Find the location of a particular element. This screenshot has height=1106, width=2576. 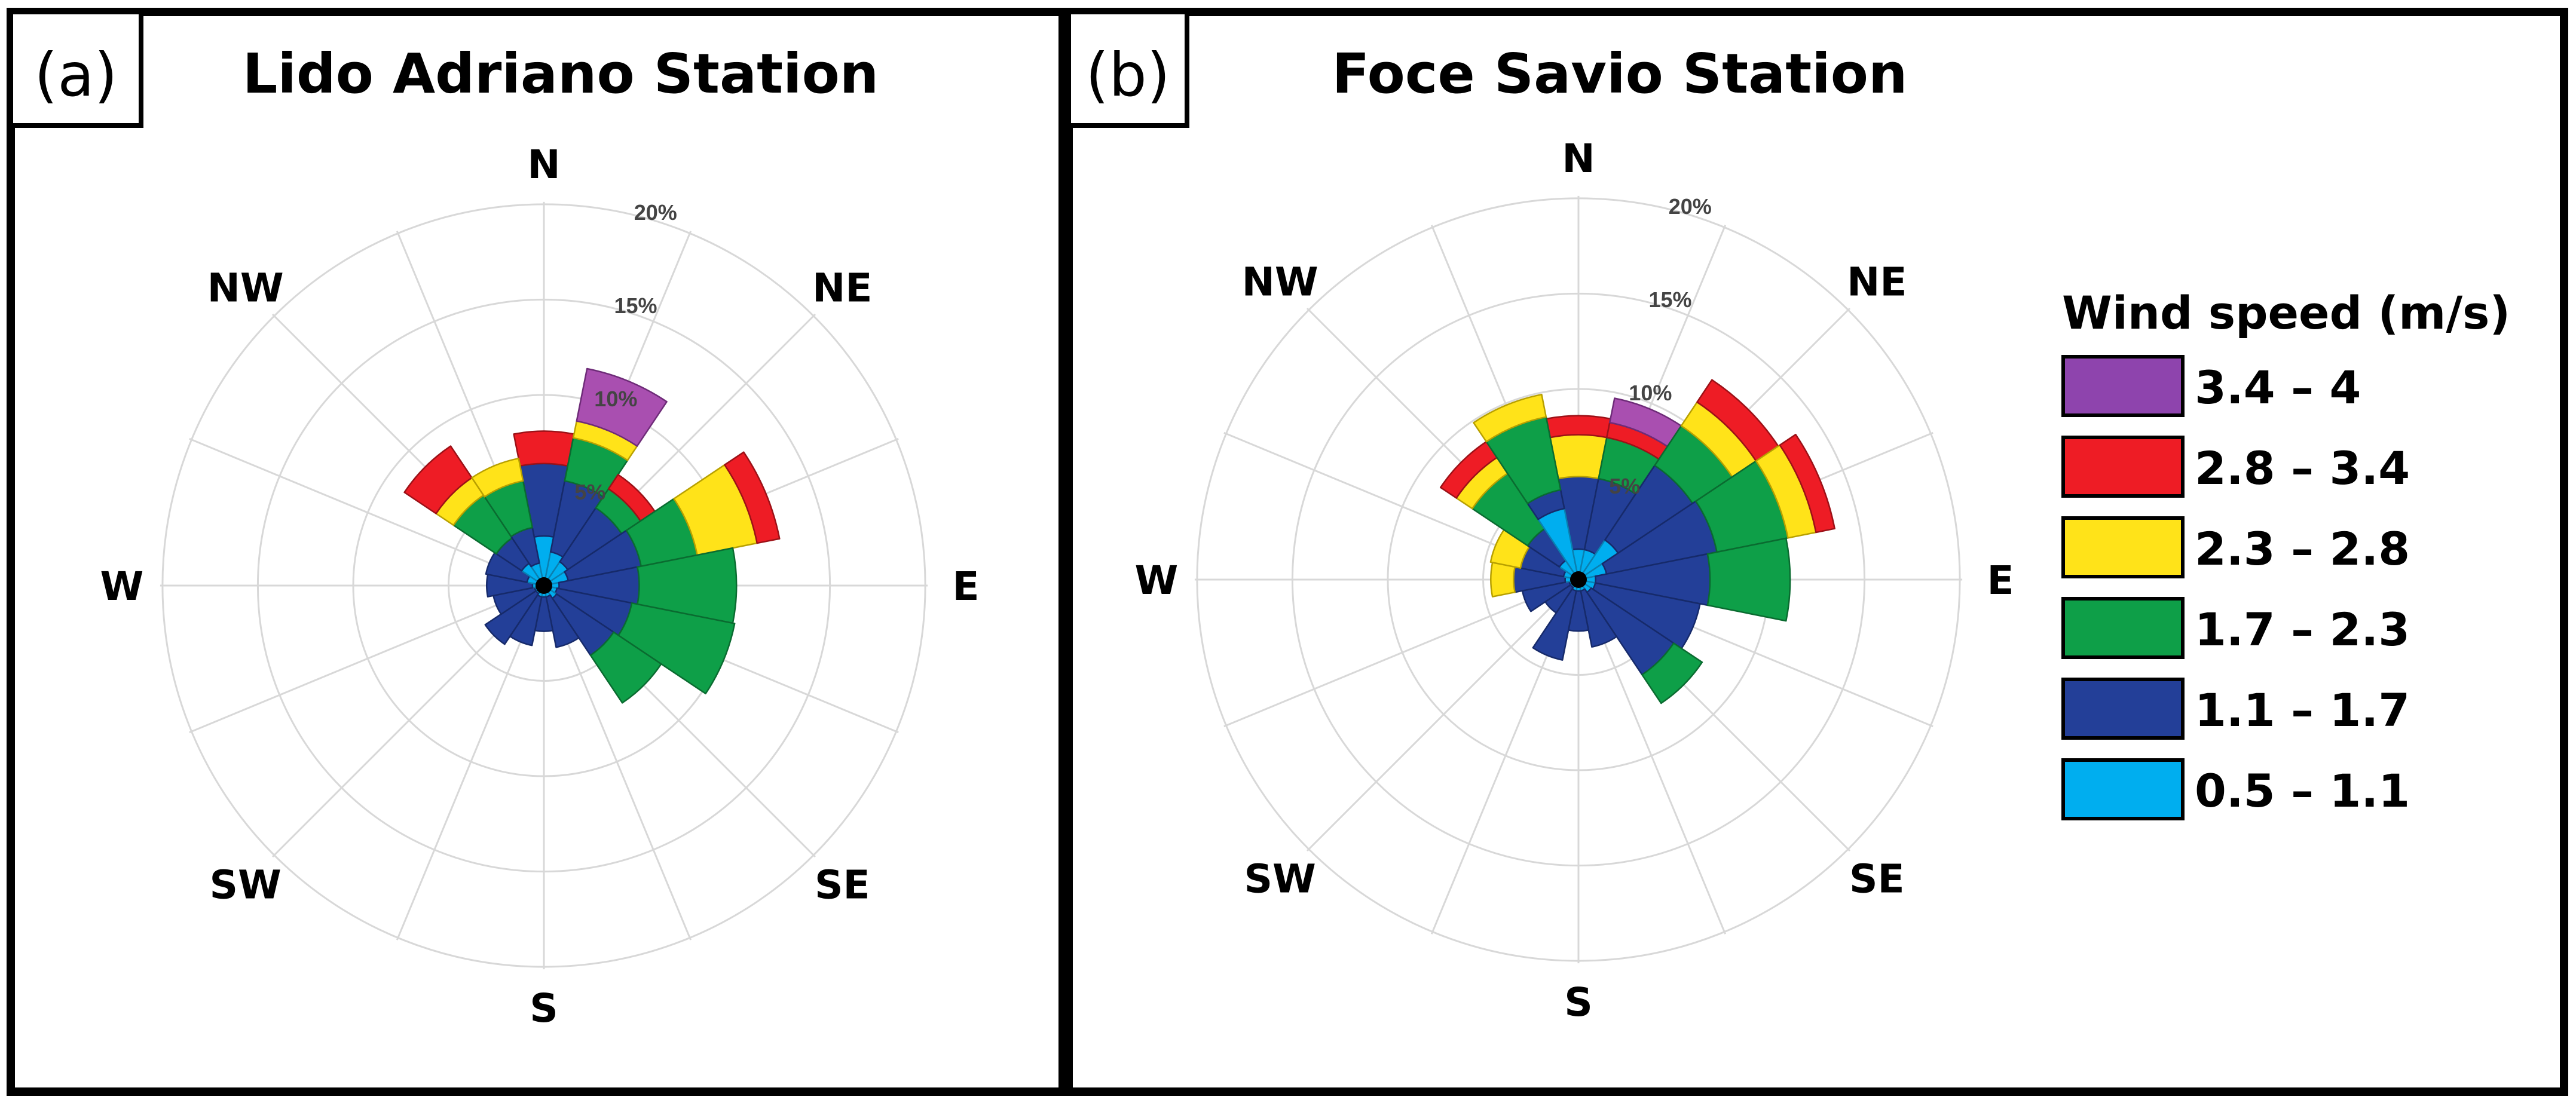

panel-b-letter-box is located at coordinates (1127, 69).